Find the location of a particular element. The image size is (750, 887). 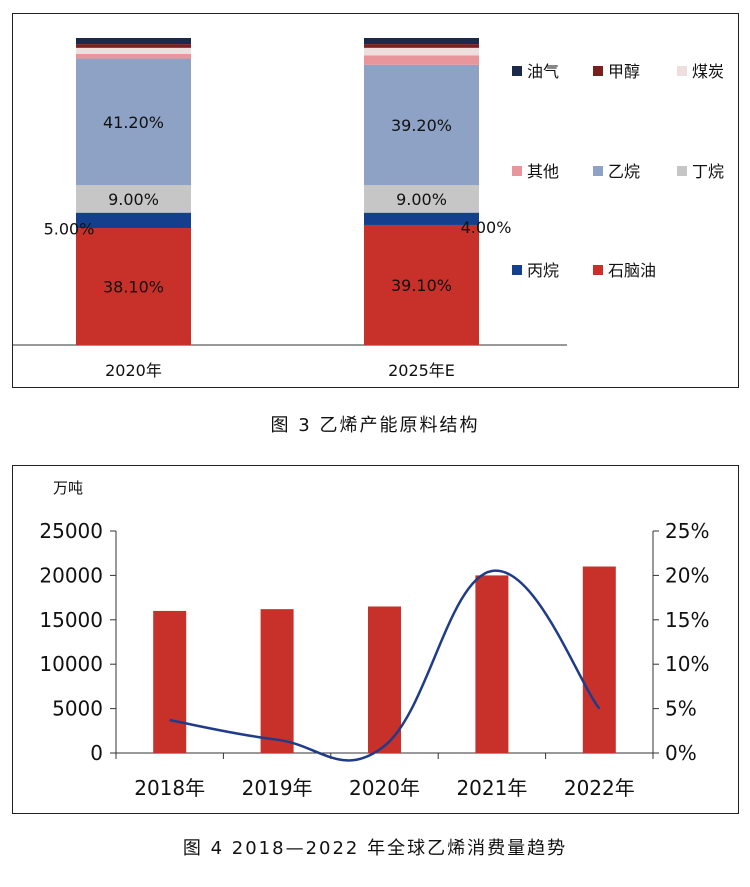

y-right-tick-label-4: 20% is located at coordinates (687, 575).